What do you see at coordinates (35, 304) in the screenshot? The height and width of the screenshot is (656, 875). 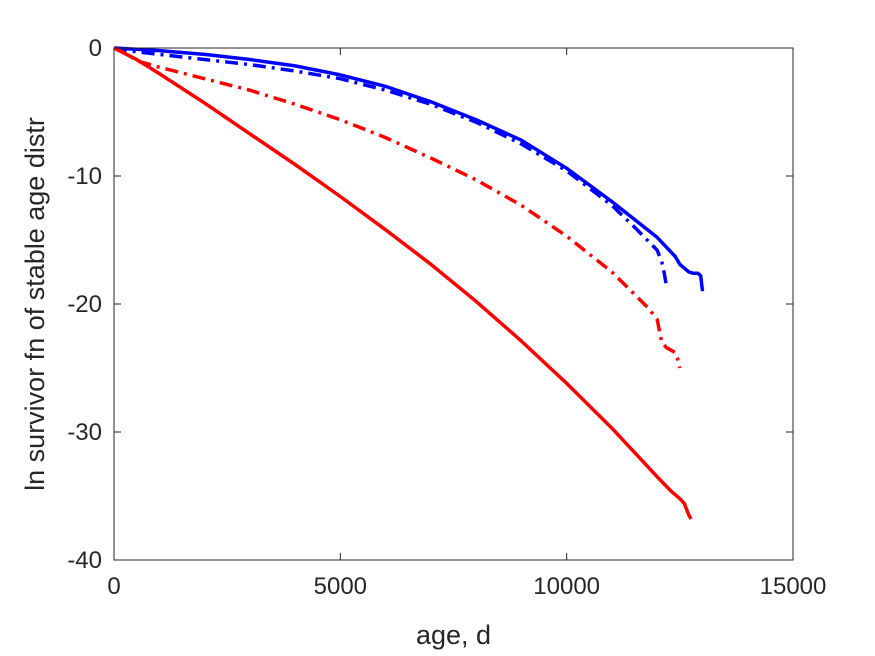 I see `y-axis-label: ln survivor fn of stable age distr` at bounding box center [35, 304].